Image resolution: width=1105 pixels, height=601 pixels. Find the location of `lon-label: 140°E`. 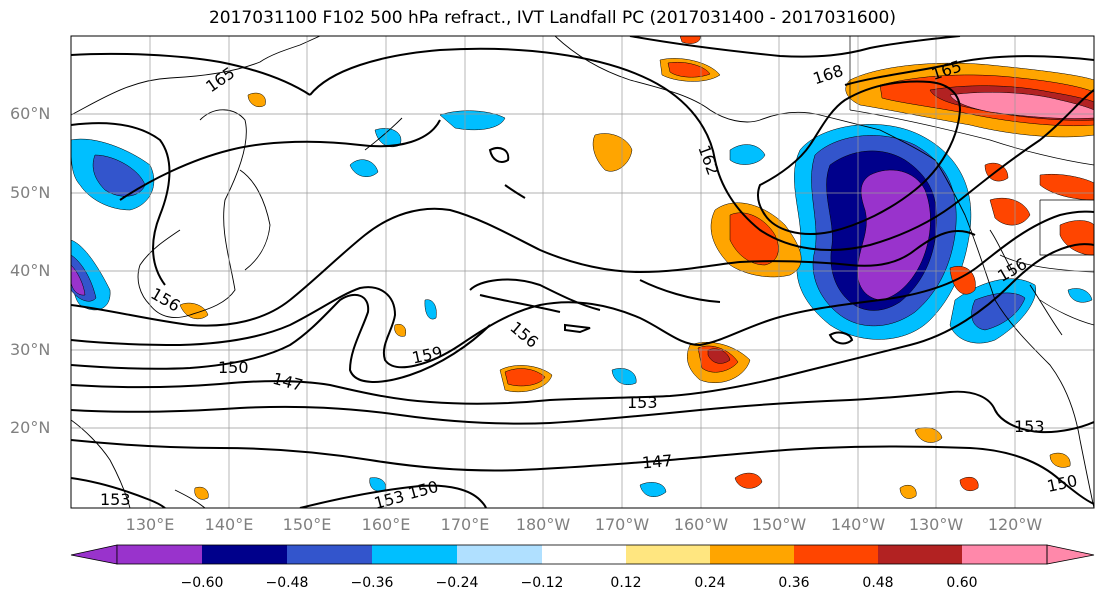

lon-label: 140°E is located at coordinates (229, 524).